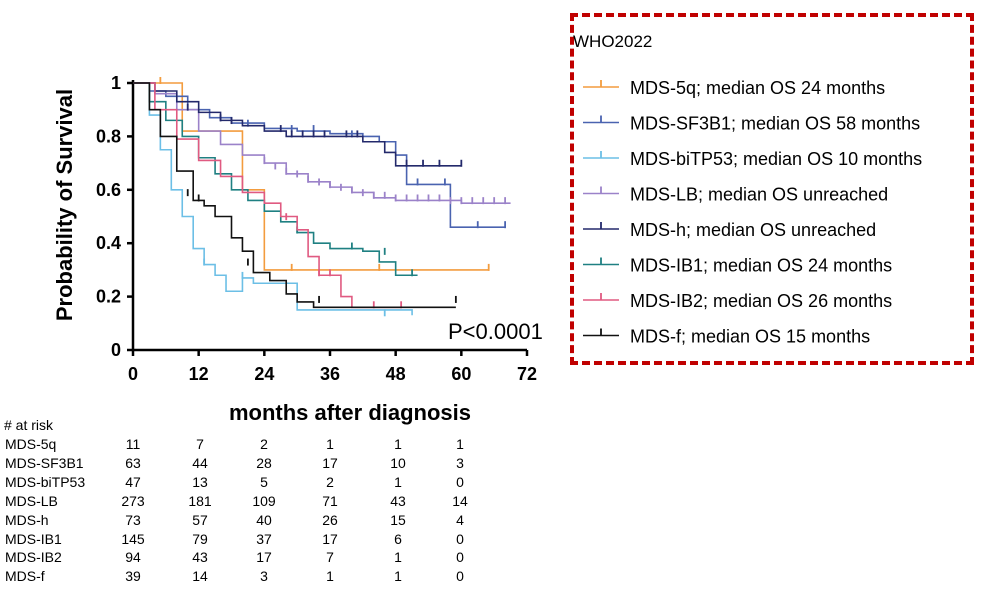  I want to click on risk-cell: 40, so click(264, 519).